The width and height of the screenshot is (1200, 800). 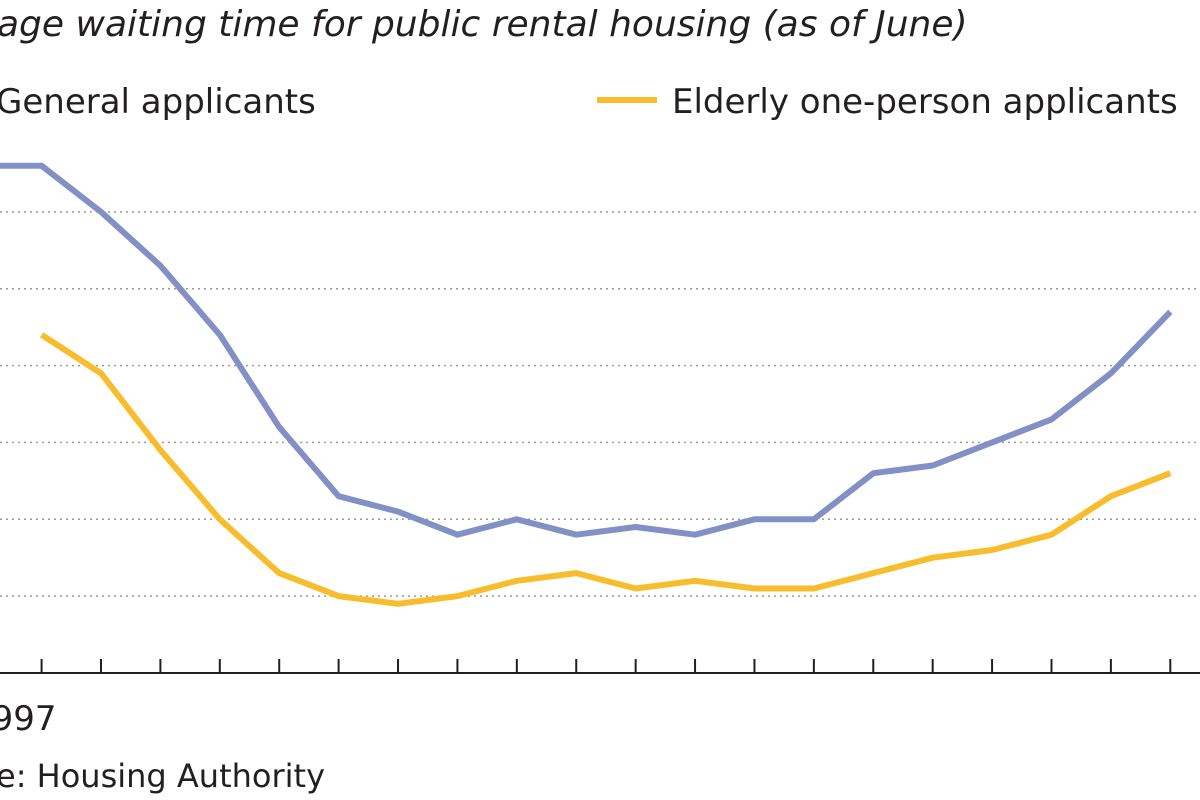 What do you see at coordinates (925, 102) in the screenshot?
I see `legend-label-elderly: Elderly one-person applicants` at bounding box center [925, 102].